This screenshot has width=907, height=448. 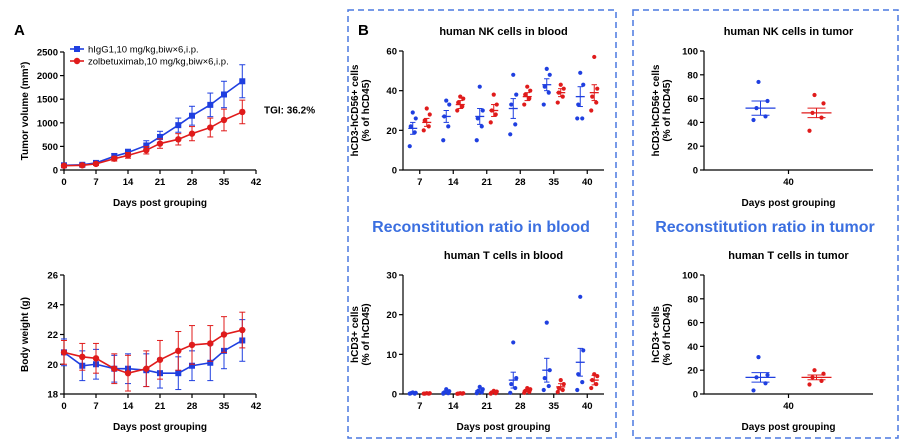 What do you see at coordinates (667, 110) in the screenshot?
I see `nk_tumor-ylabel-line: (% of hCD45)` at bounding box center [667, 110].